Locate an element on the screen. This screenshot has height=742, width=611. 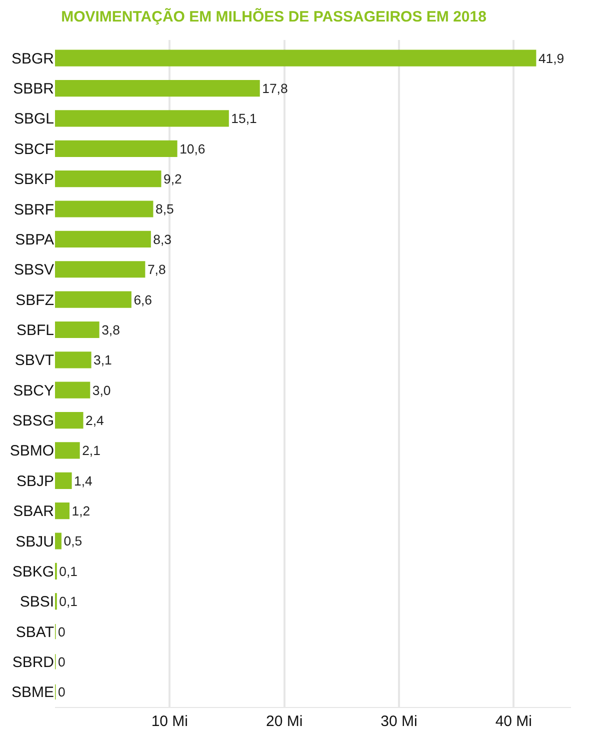
y-tick-label: SBVT is located at coordinates (34, 361).